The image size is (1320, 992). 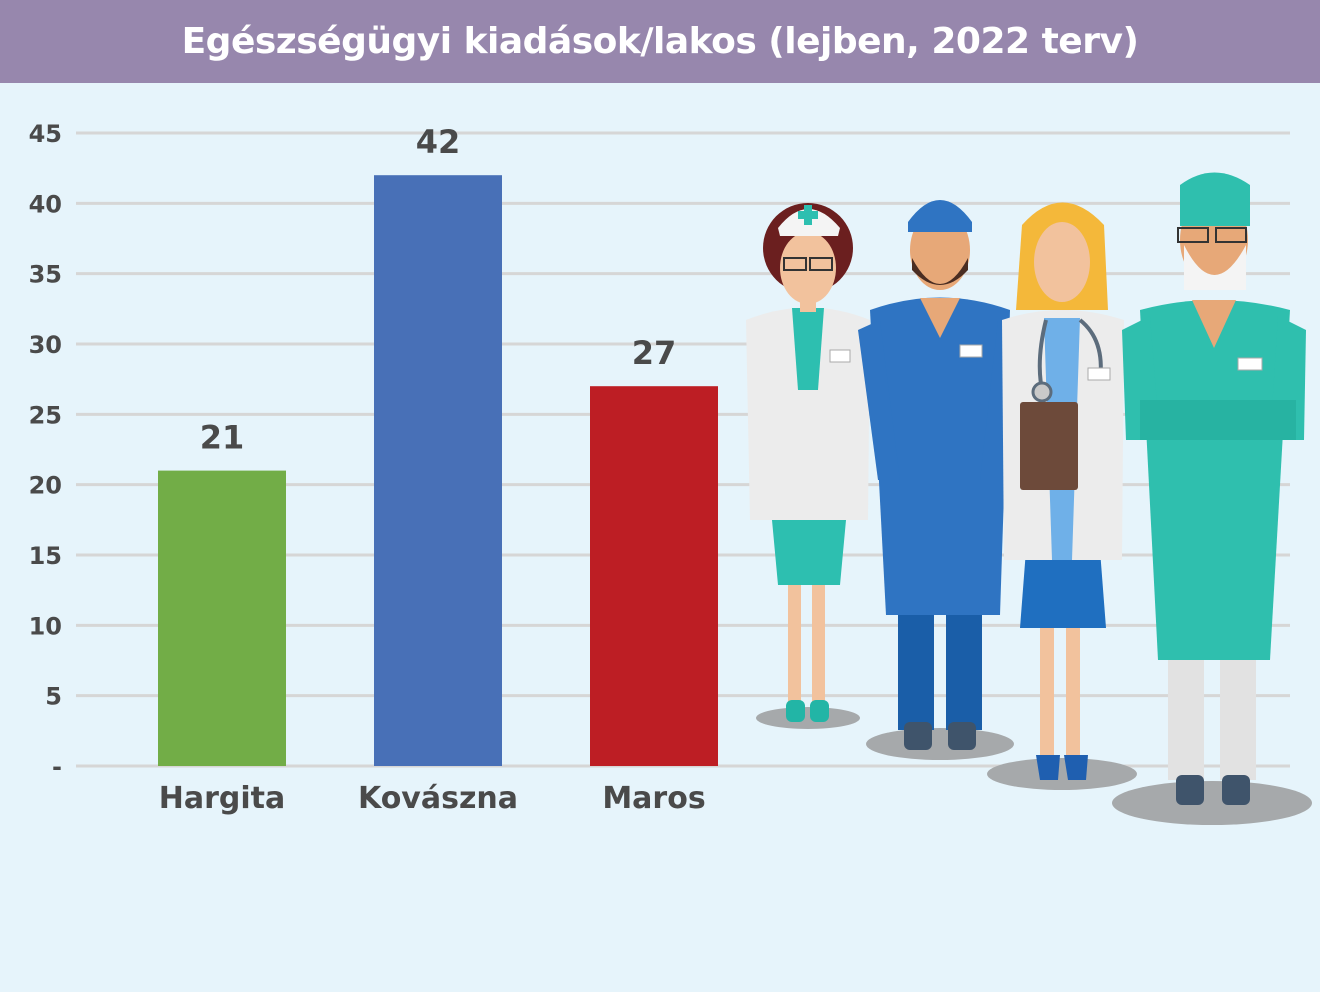 I want to click on x-category-label: Kovászna, so click(x=438, y=798).